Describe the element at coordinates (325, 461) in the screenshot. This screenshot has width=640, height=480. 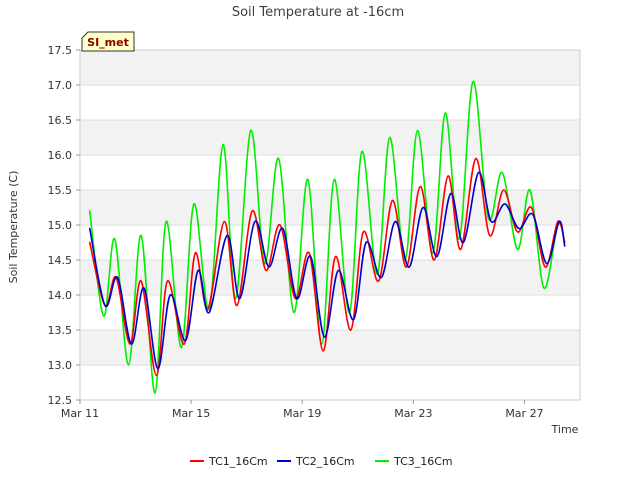
I see `legend-label: TC2_16Cm` at that location.